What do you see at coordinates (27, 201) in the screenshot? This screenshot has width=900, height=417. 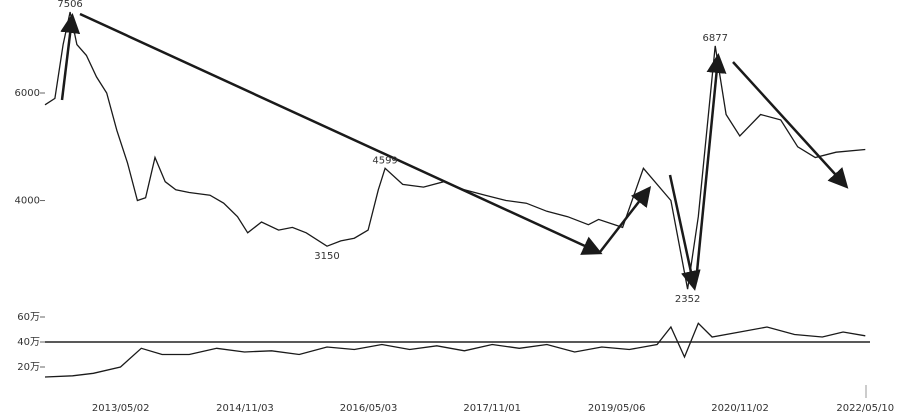 I see `y-tick-label: 4000` at bounding box center [27, 201].